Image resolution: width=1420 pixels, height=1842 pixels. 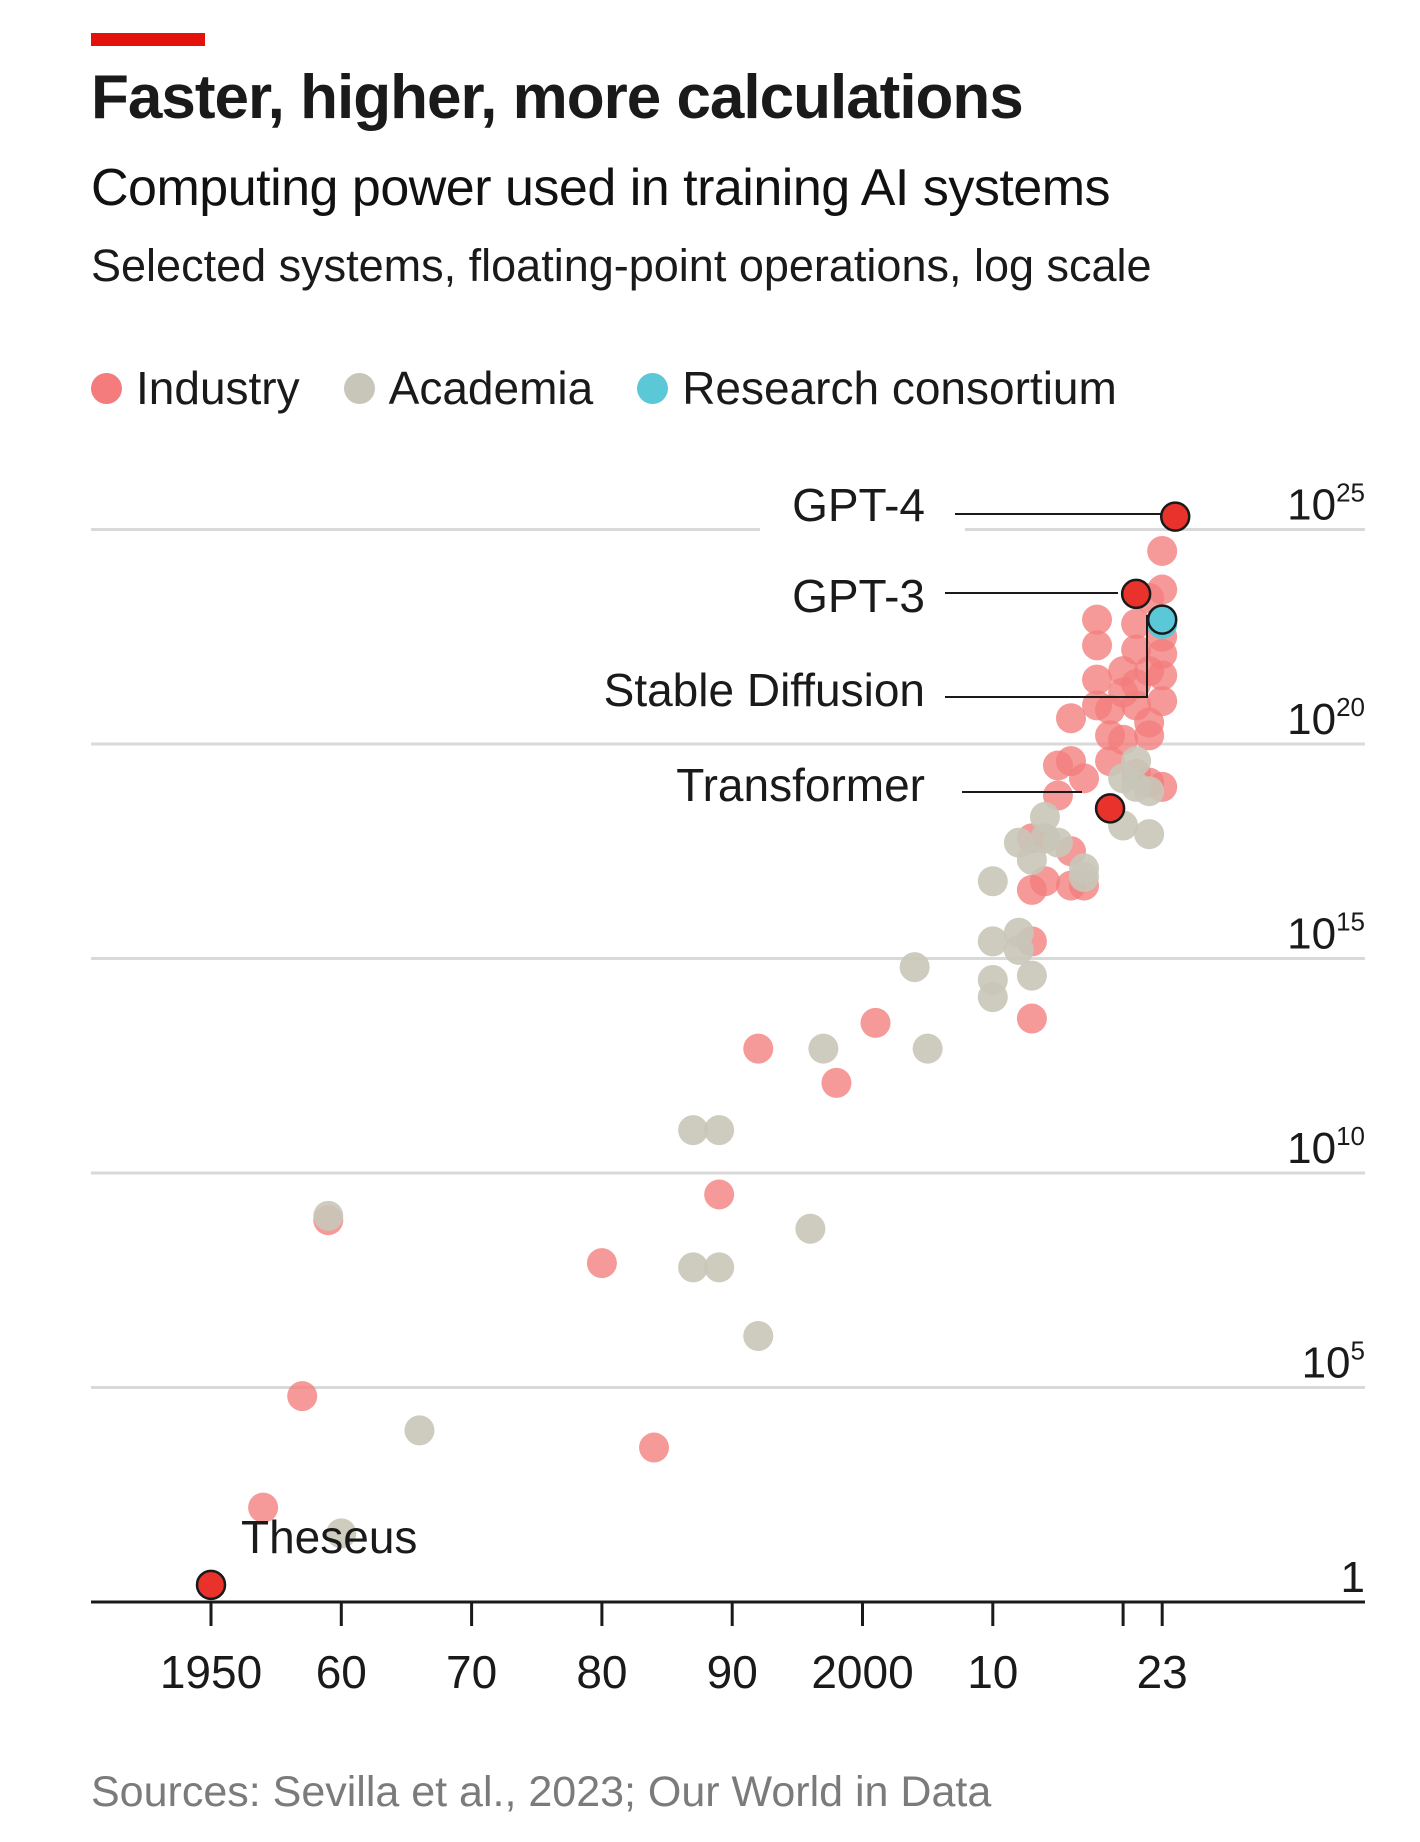 I want to click on annotation-stable-diffusion: Stable Diffusion, so click(x=891, y=660).